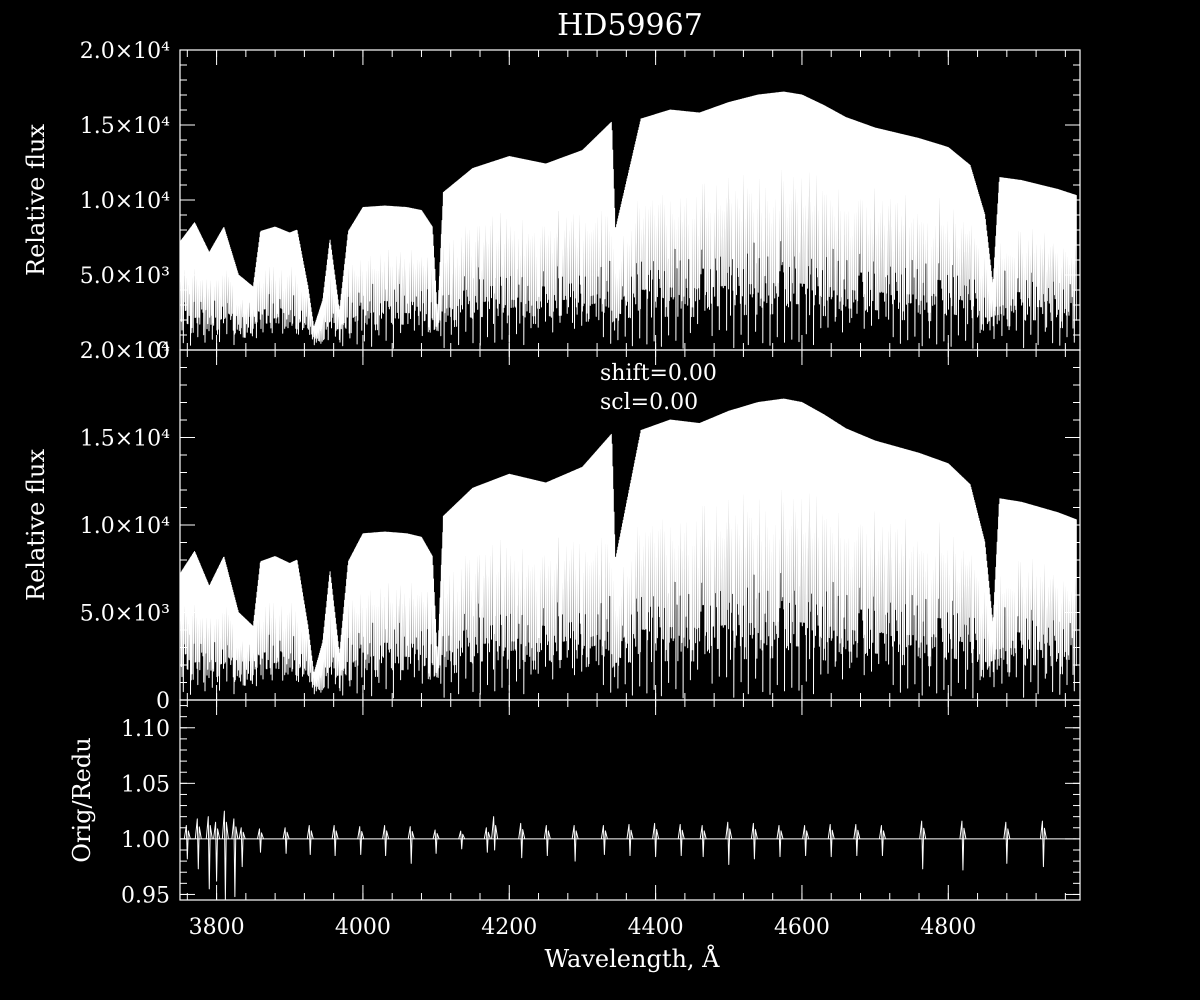 The width and height of the screenshot is (1200, 1000). What do you see at coordinates (36, 525) in the screenshot?
I see `panel-reduced-y-axis-title: Relative flux` at bounding box center [36, 525].